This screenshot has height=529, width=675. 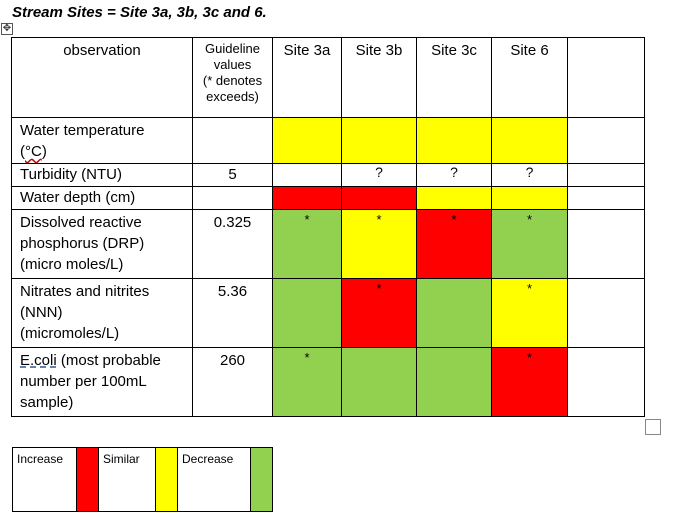 I want to click on legend-increase-swatch, so click(x=87, y=479).